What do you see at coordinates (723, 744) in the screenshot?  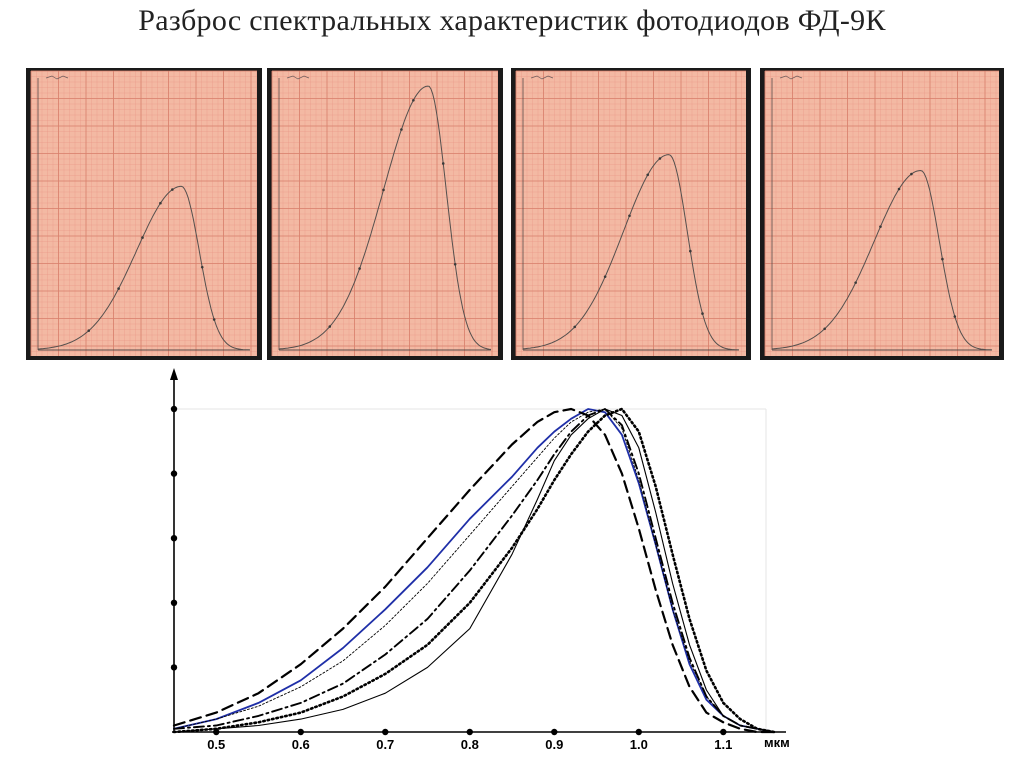 I see `x-tick-label-7: 1.1` at bounding box center [723, 744].